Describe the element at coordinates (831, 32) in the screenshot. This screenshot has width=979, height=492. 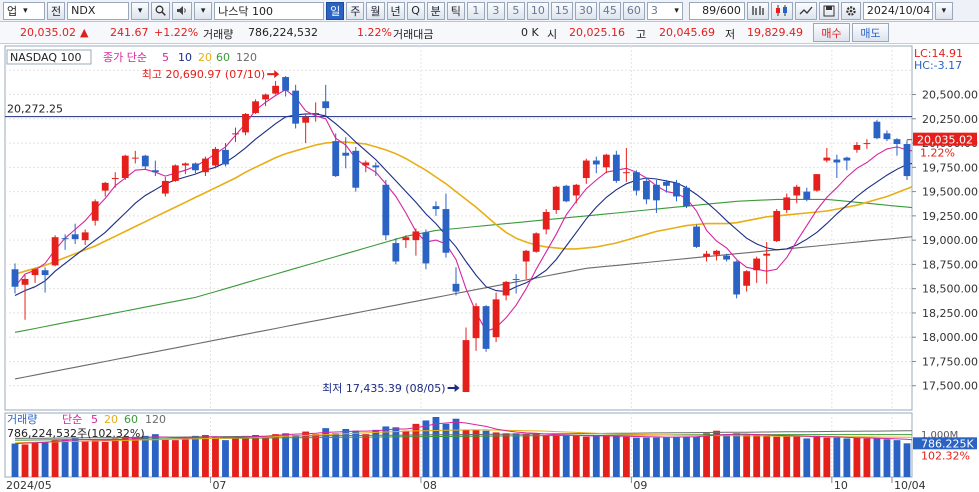
I see `buy-button: 매수` at that location.